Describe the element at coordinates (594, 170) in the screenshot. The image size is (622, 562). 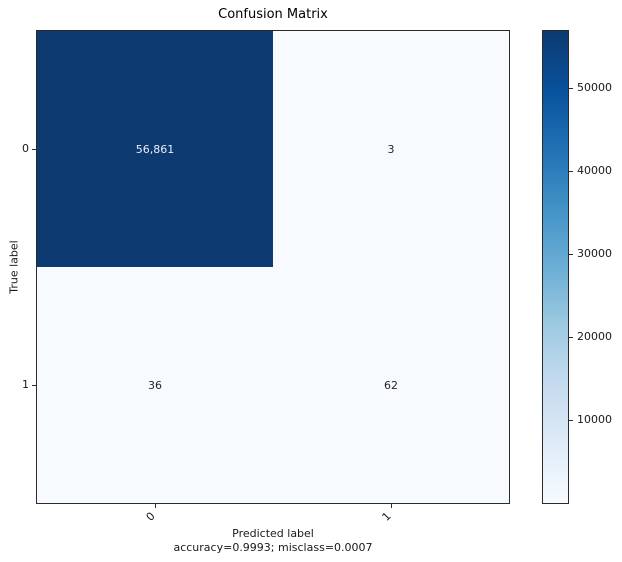
I see `colorbar-tick-label: 40000` at that location.